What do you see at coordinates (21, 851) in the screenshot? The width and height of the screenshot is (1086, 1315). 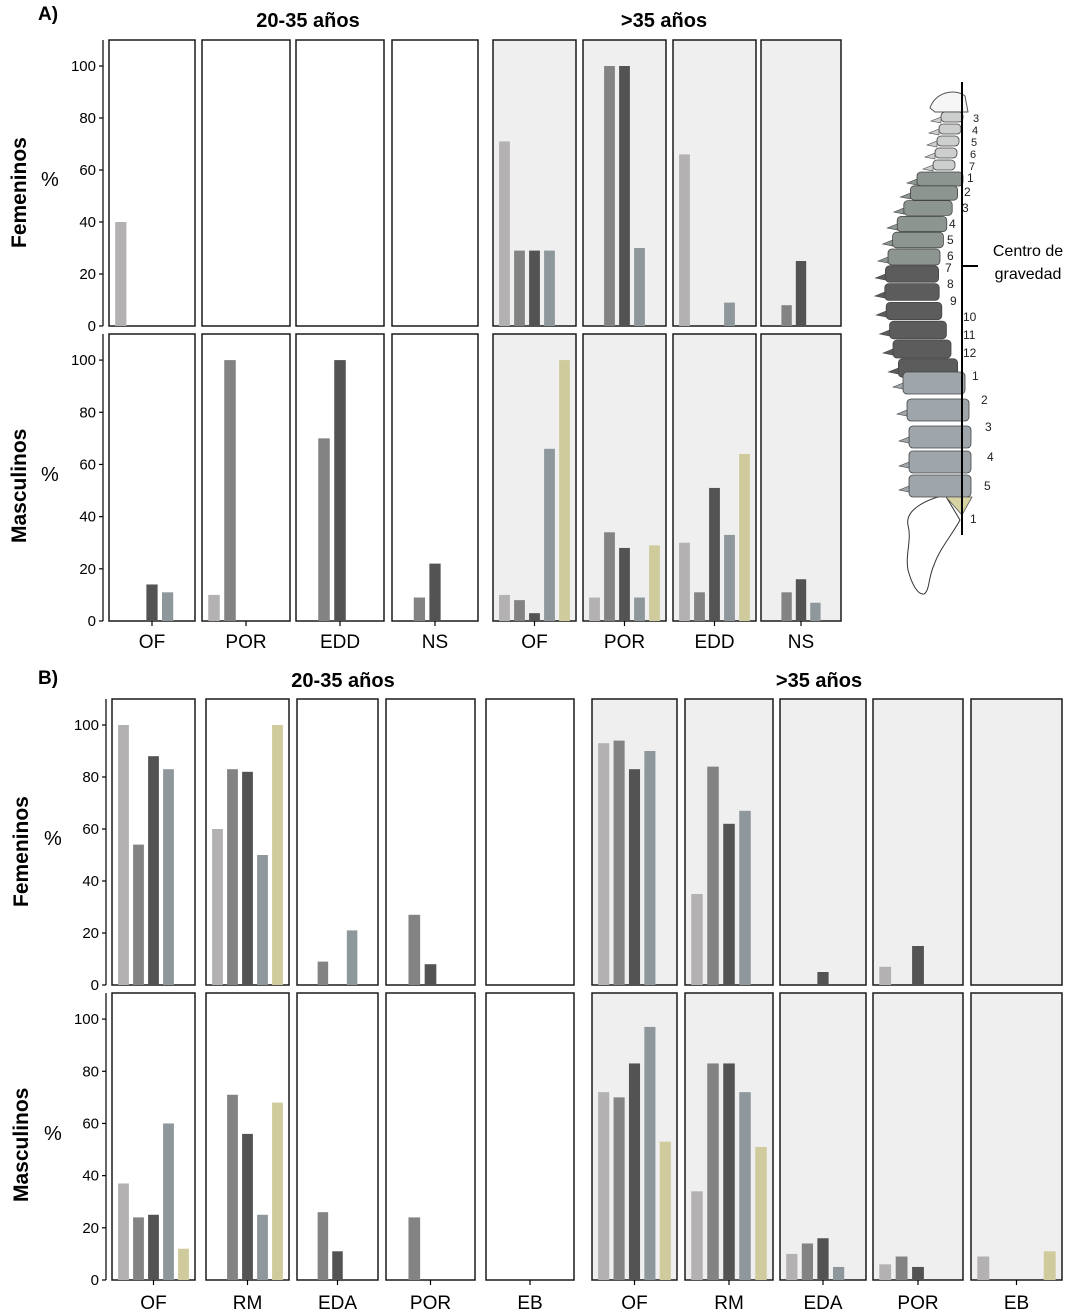 I see `row-label: Femeninos` at bounding box center [21, 851].